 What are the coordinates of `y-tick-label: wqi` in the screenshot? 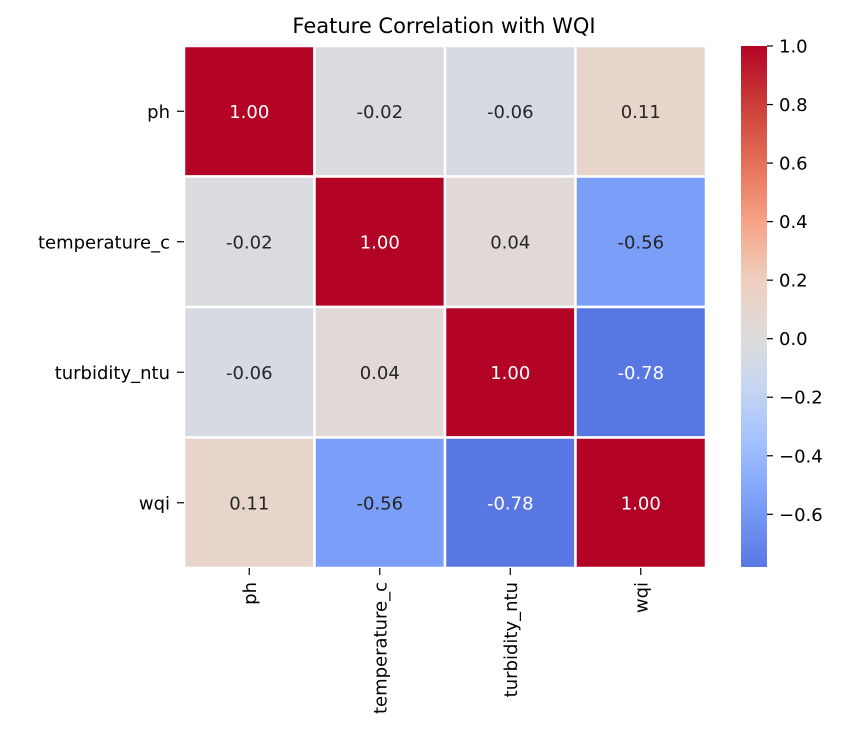 It's located at (154, 503).